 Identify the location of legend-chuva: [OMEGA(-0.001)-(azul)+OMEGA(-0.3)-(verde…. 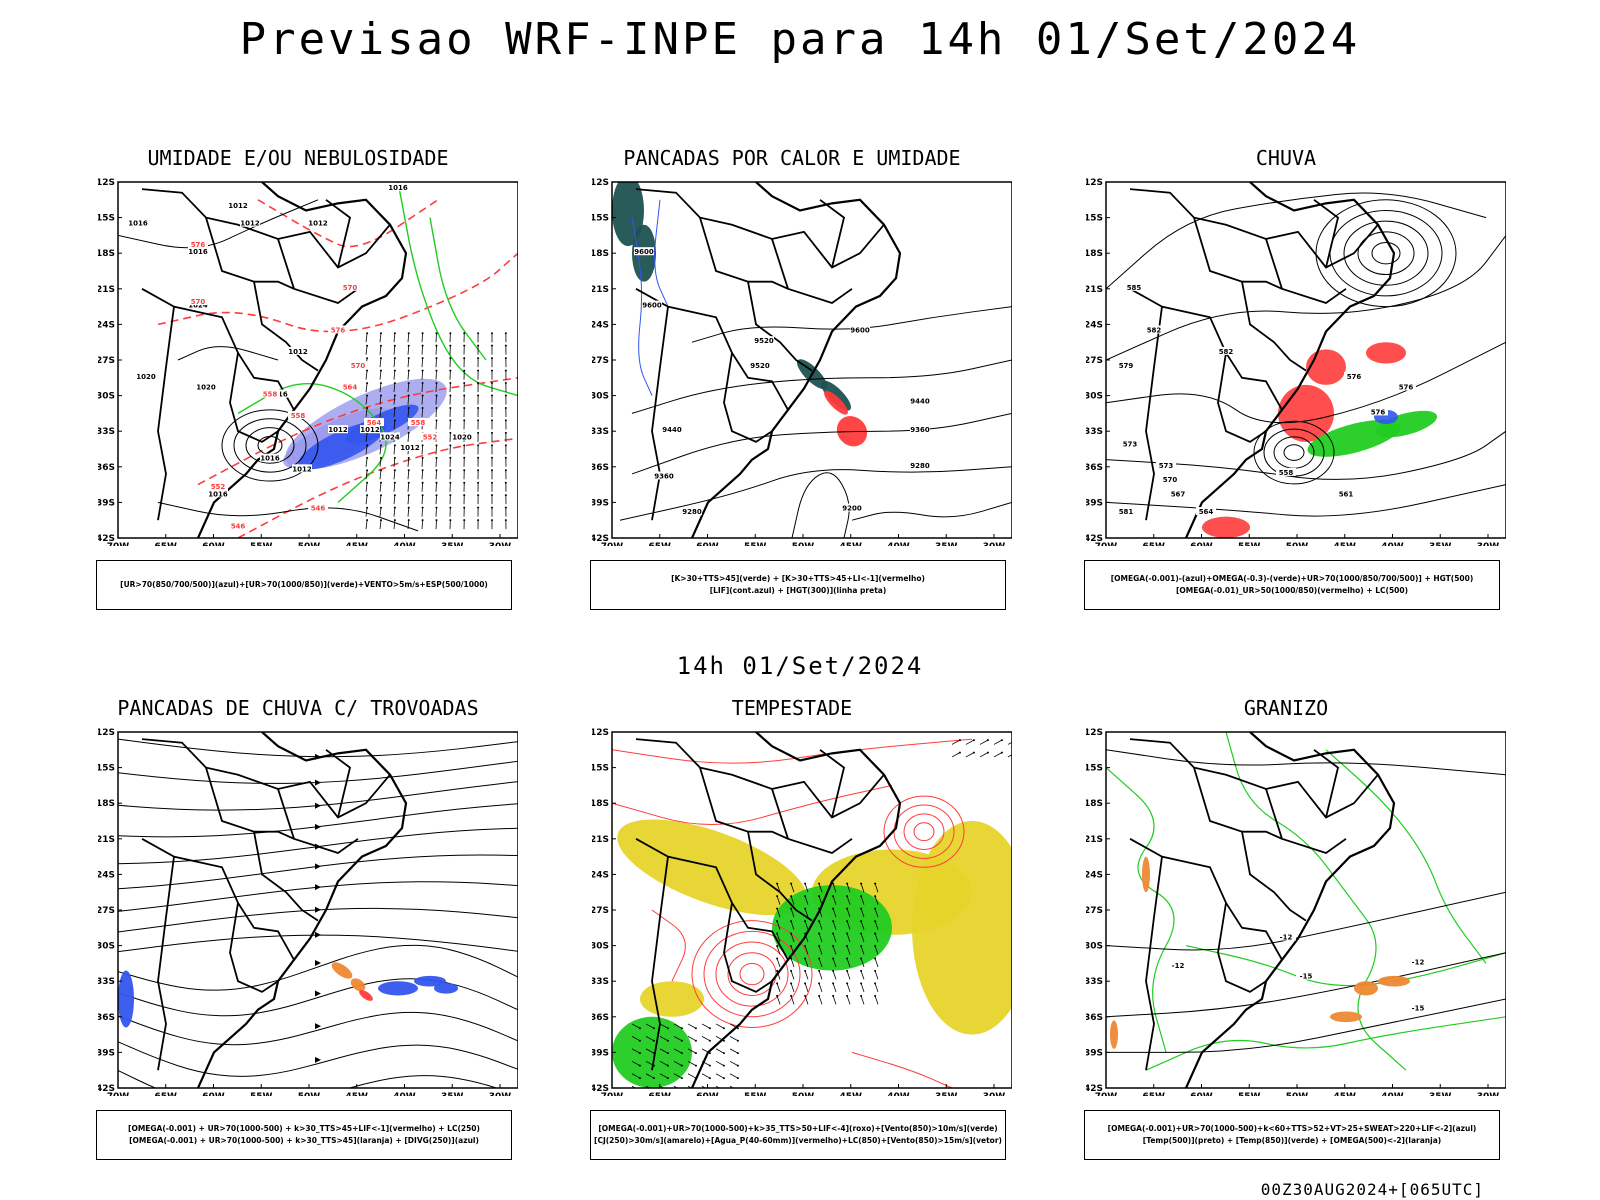
(1292, 585).